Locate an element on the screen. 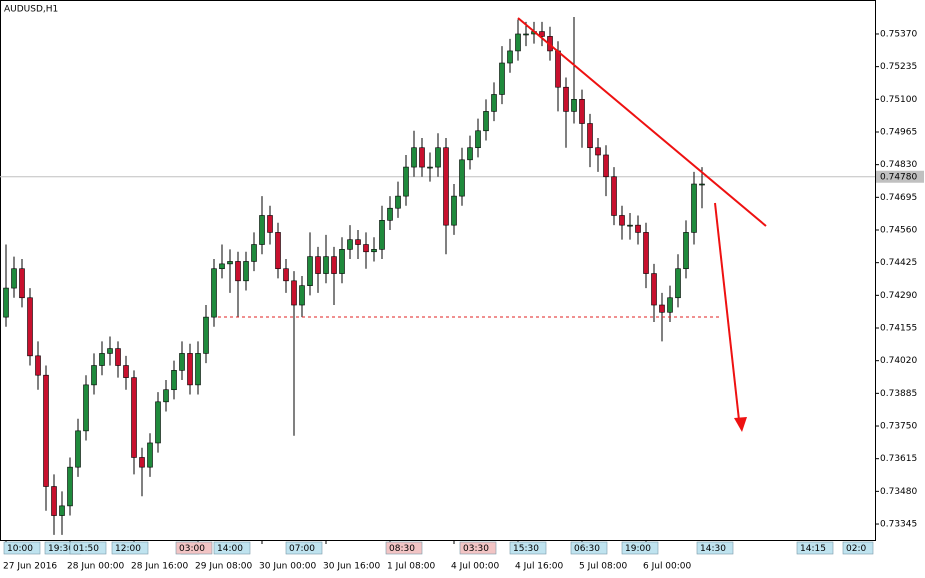 This screenshot has height=578, width=925. event-label: 14:15 is located at coordinates (813, 549).